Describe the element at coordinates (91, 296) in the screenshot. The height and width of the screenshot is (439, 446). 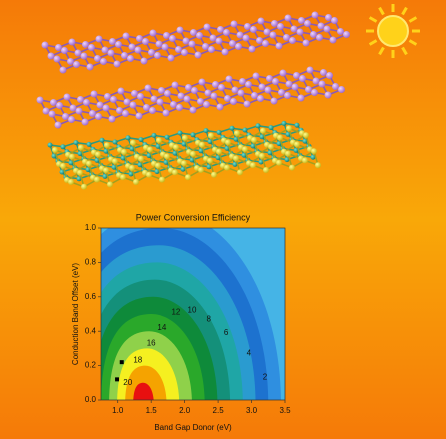
I see `y-tick-label: 0.6` at that location.